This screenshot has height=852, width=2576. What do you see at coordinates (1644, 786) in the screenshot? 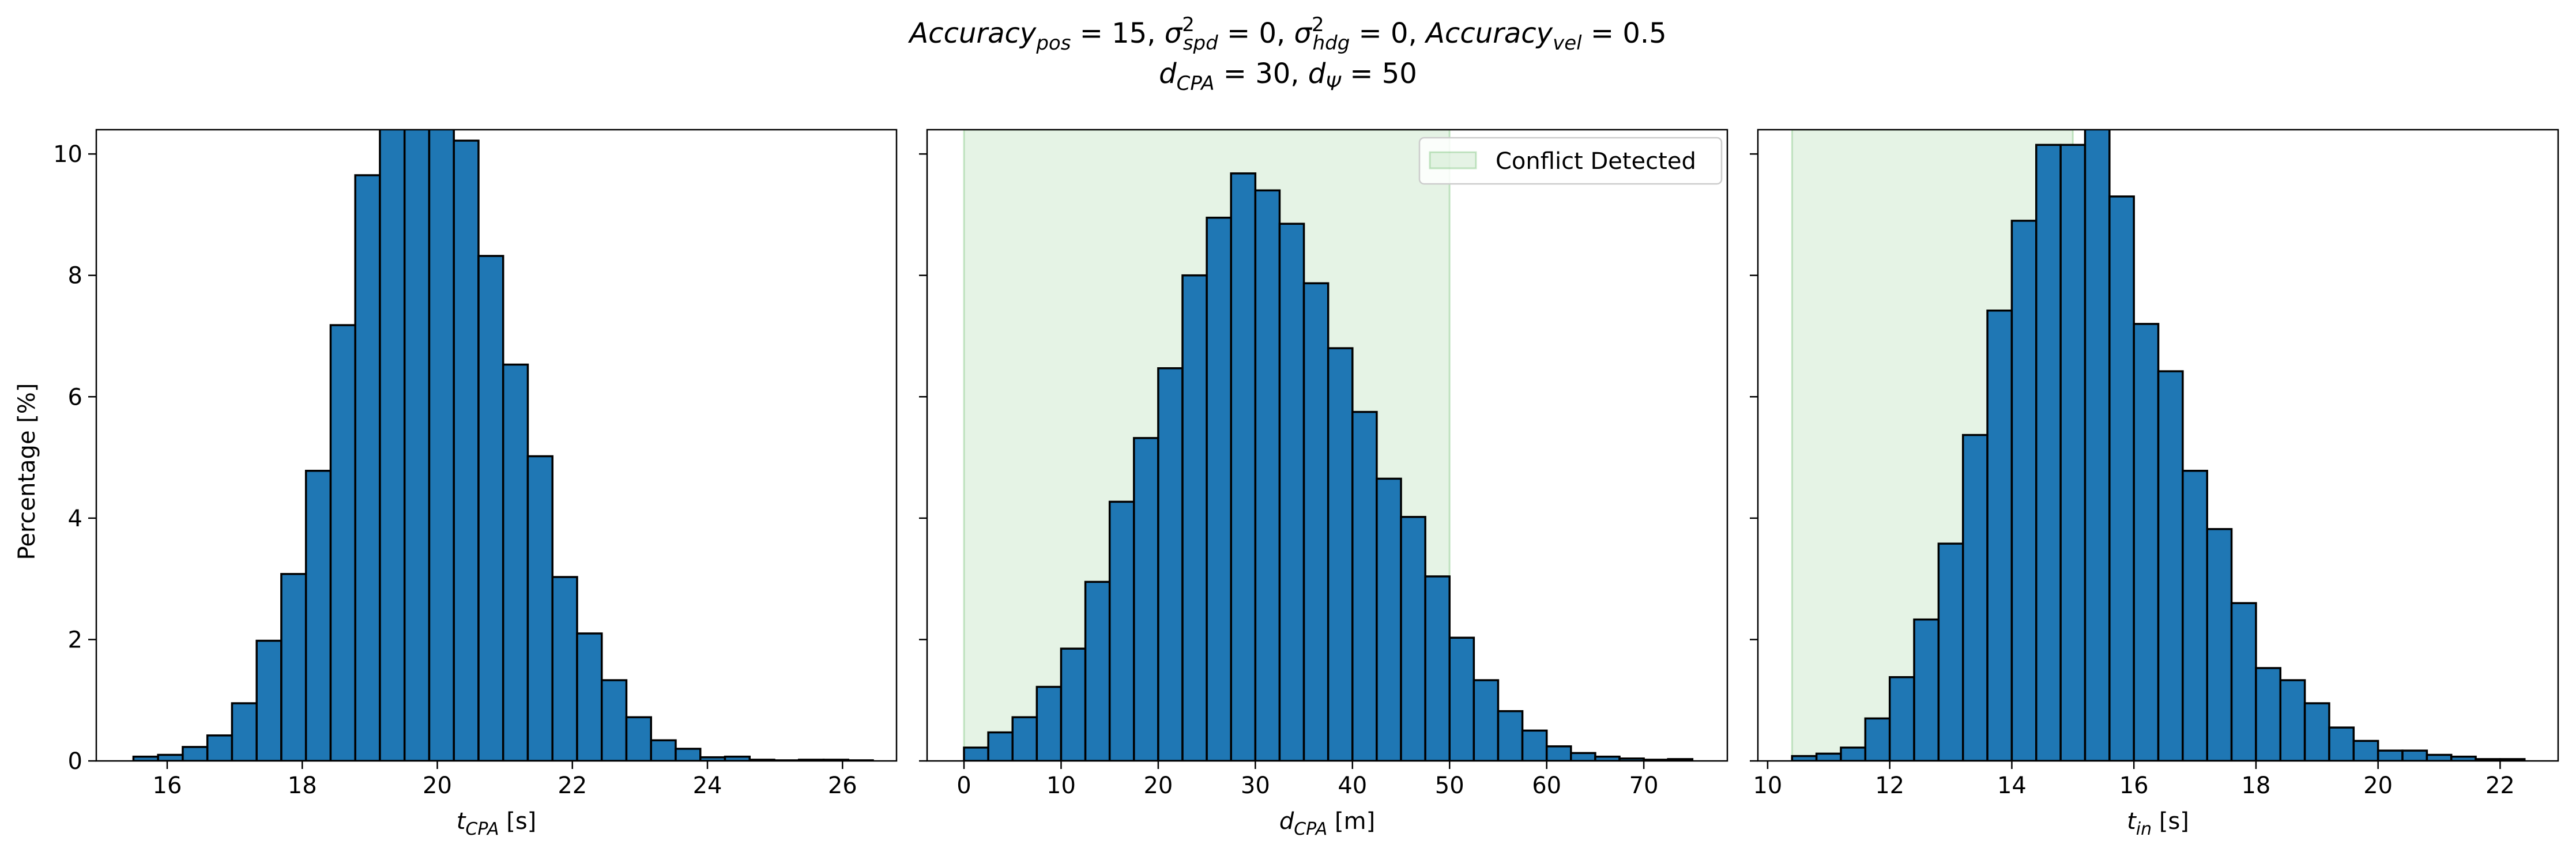
I see `x-tick-label: 70` at bounding box center [1644, 786].